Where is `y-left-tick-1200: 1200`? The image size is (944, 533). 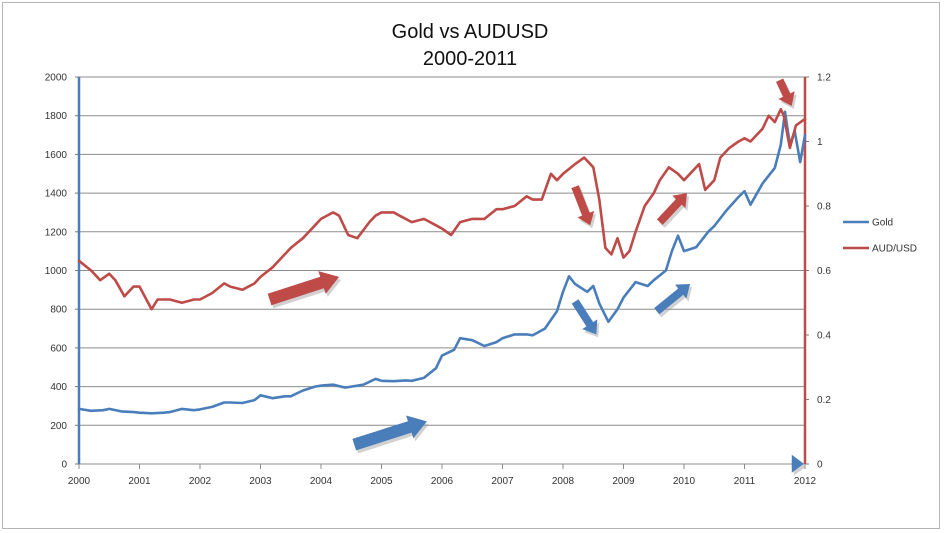
y-left-tick-1200: 1200 is located at coordinates (56, 232).